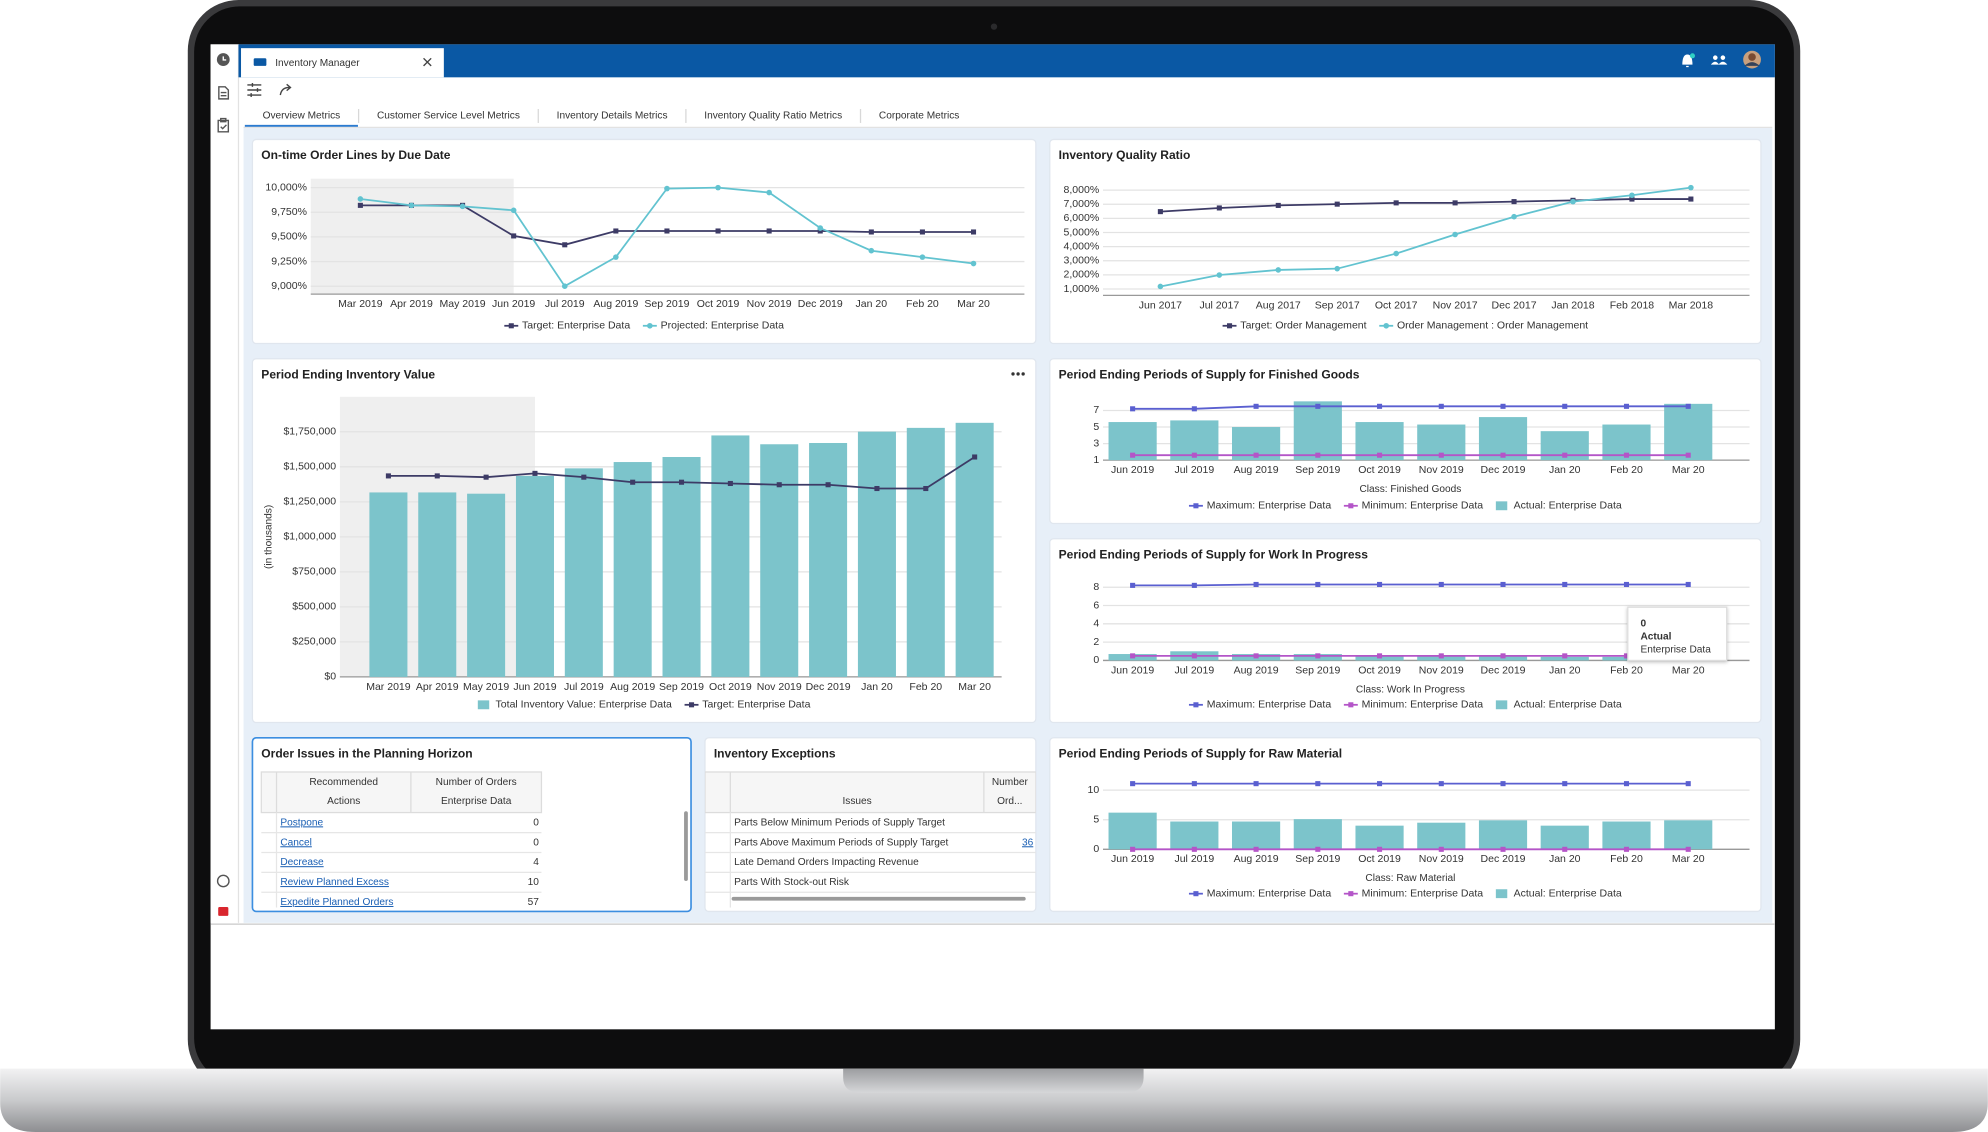  What do you see at coordinates (1194, 859) in the screenshot?
I see `x-tick-label: Jul 2019` at bounding box center [1194, 859].